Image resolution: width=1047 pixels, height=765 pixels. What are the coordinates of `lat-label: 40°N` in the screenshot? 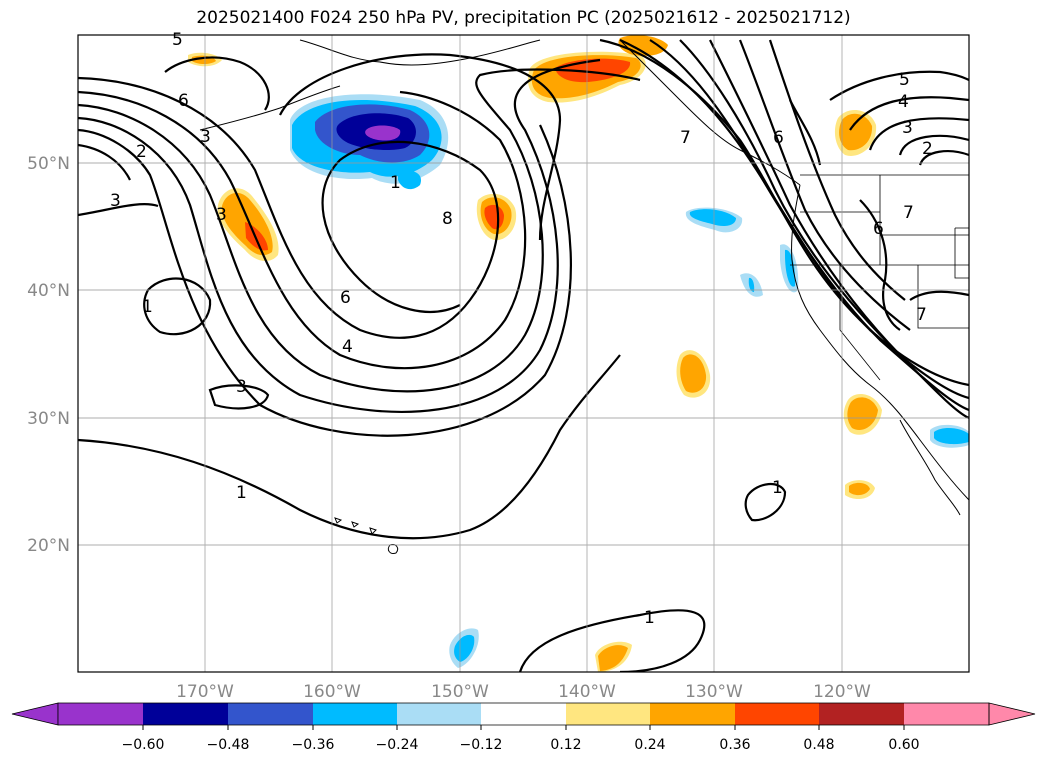 It's located at (48, 291).